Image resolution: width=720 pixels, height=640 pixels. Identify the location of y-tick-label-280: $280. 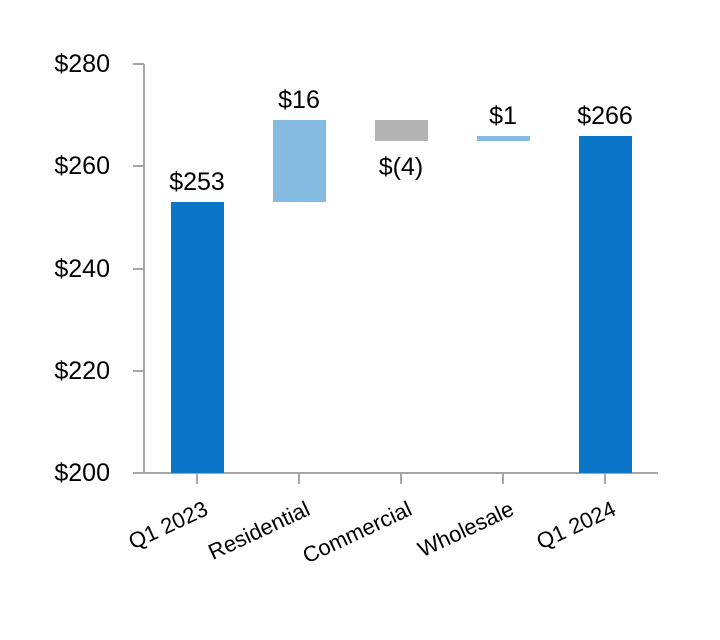
(82, 64).